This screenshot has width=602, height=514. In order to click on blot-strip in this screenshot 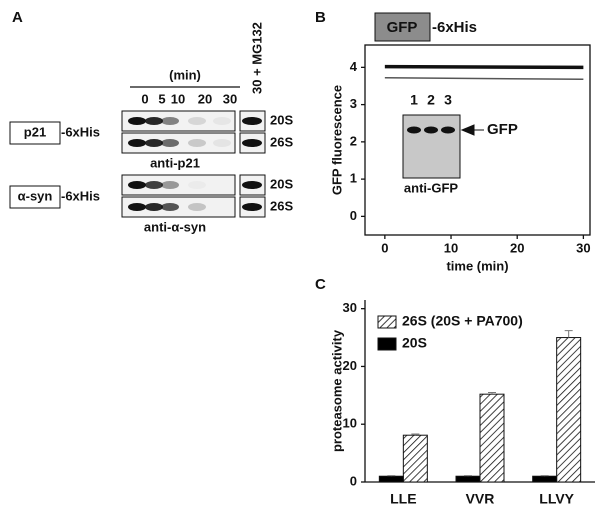, I will do `click(178, 185)`.